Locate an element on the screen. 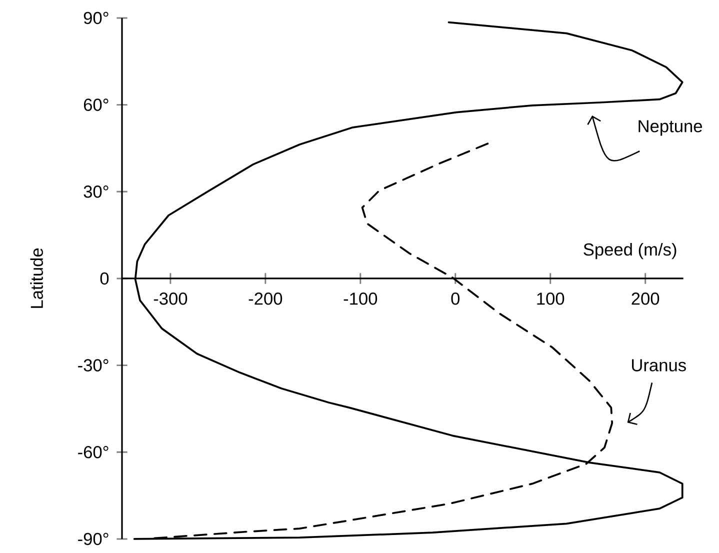 This screenshot has height=553, width=719. x-tick-label: -300 is located at coordinates (171, 298).